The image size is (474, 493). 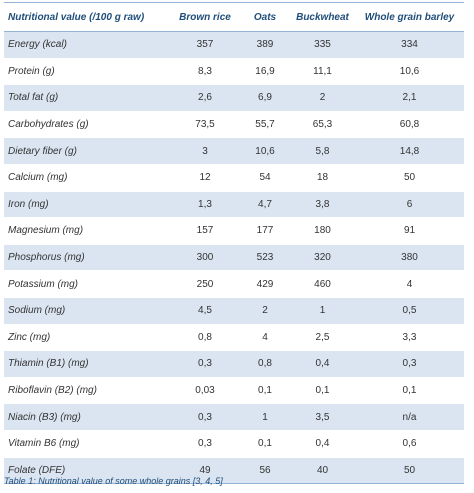 I want to click on cell: 56, so click(x=265, y=471).